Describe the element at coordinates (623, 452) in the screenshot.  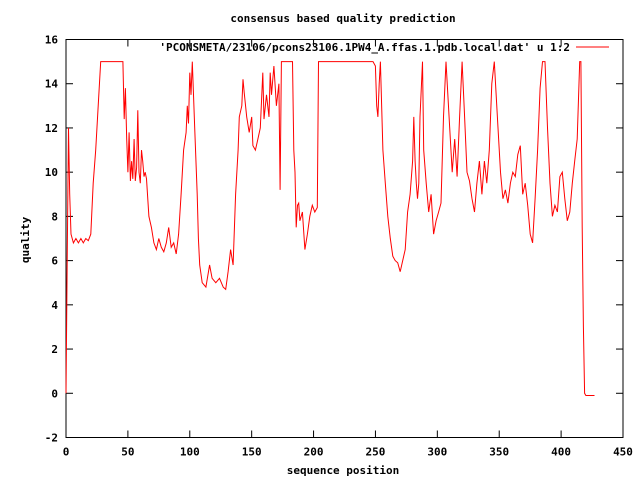
I see `x-tick-label: 450` at that location.